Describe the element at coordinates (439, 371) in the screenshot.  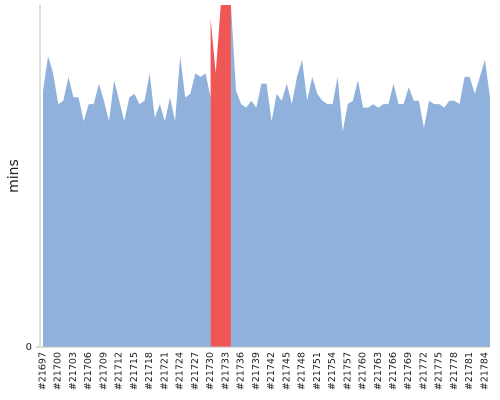
I see `x-tick-label: #21775` at that location.